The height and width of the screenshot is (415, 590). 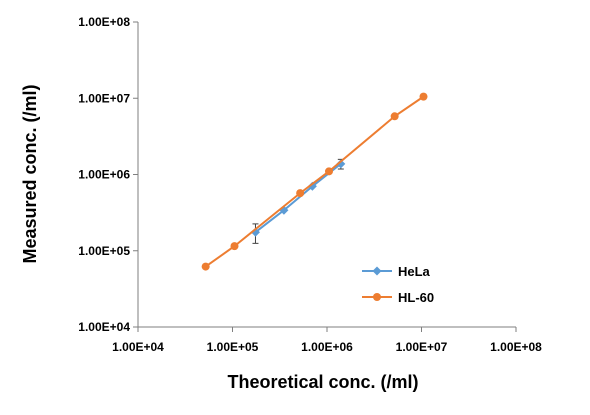 I want to click on legend-item-hela: HeLa, so click(x=396, y=271).